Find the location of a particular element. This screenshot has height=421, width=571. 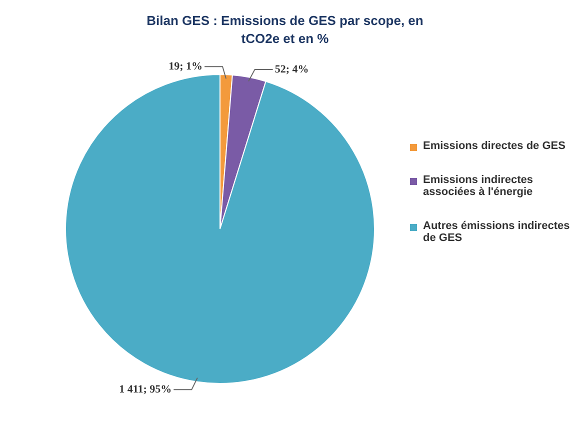

data-label: 52; 4% is located at coordinates (291, 69).